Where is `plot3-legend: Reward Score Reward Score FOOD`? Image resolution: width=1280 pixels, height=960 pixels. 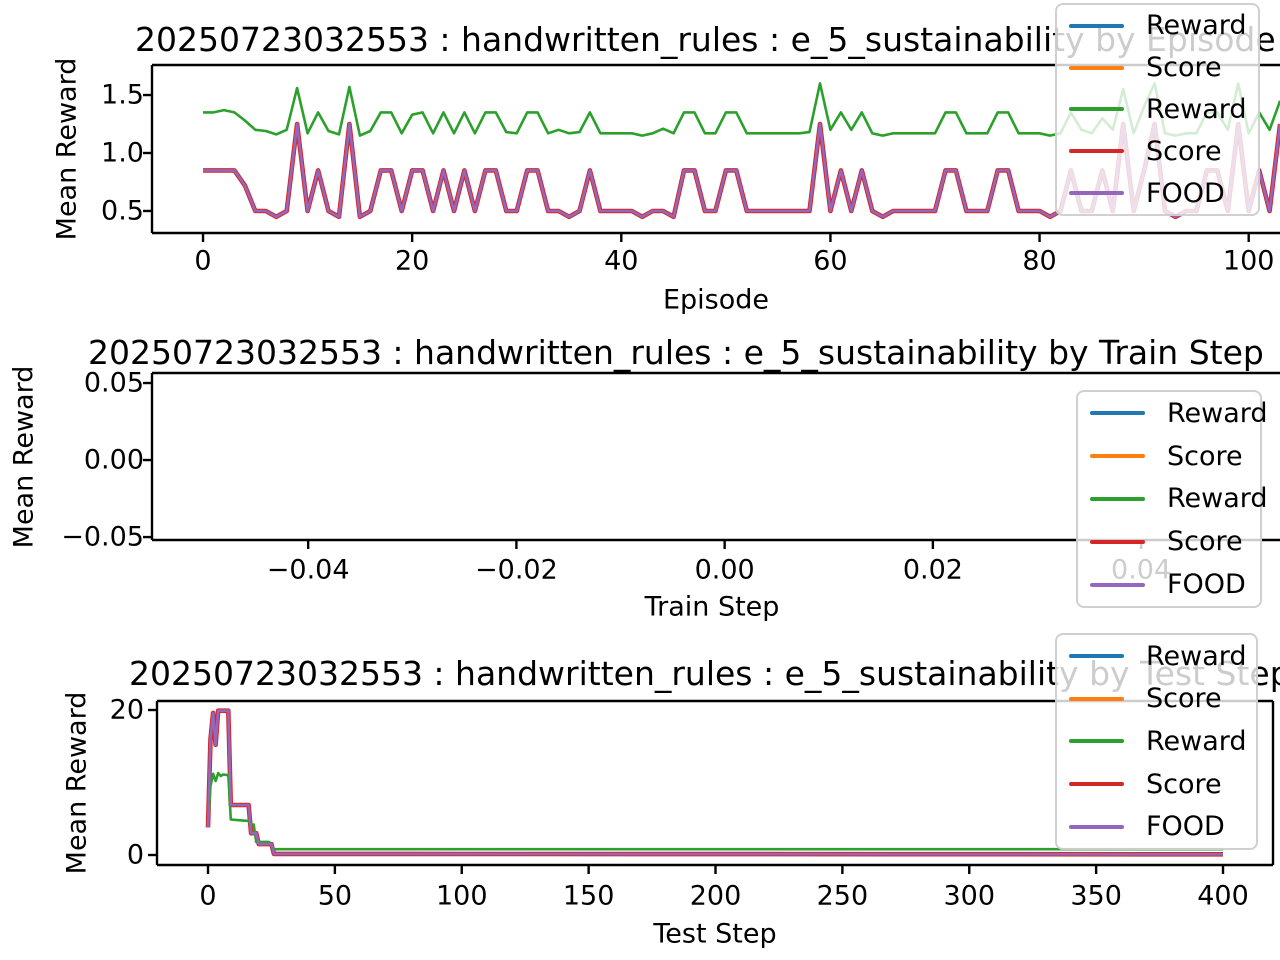 plot3-legend: Reward Score Reward Score FOOD is located at coordinates (1156, 741).